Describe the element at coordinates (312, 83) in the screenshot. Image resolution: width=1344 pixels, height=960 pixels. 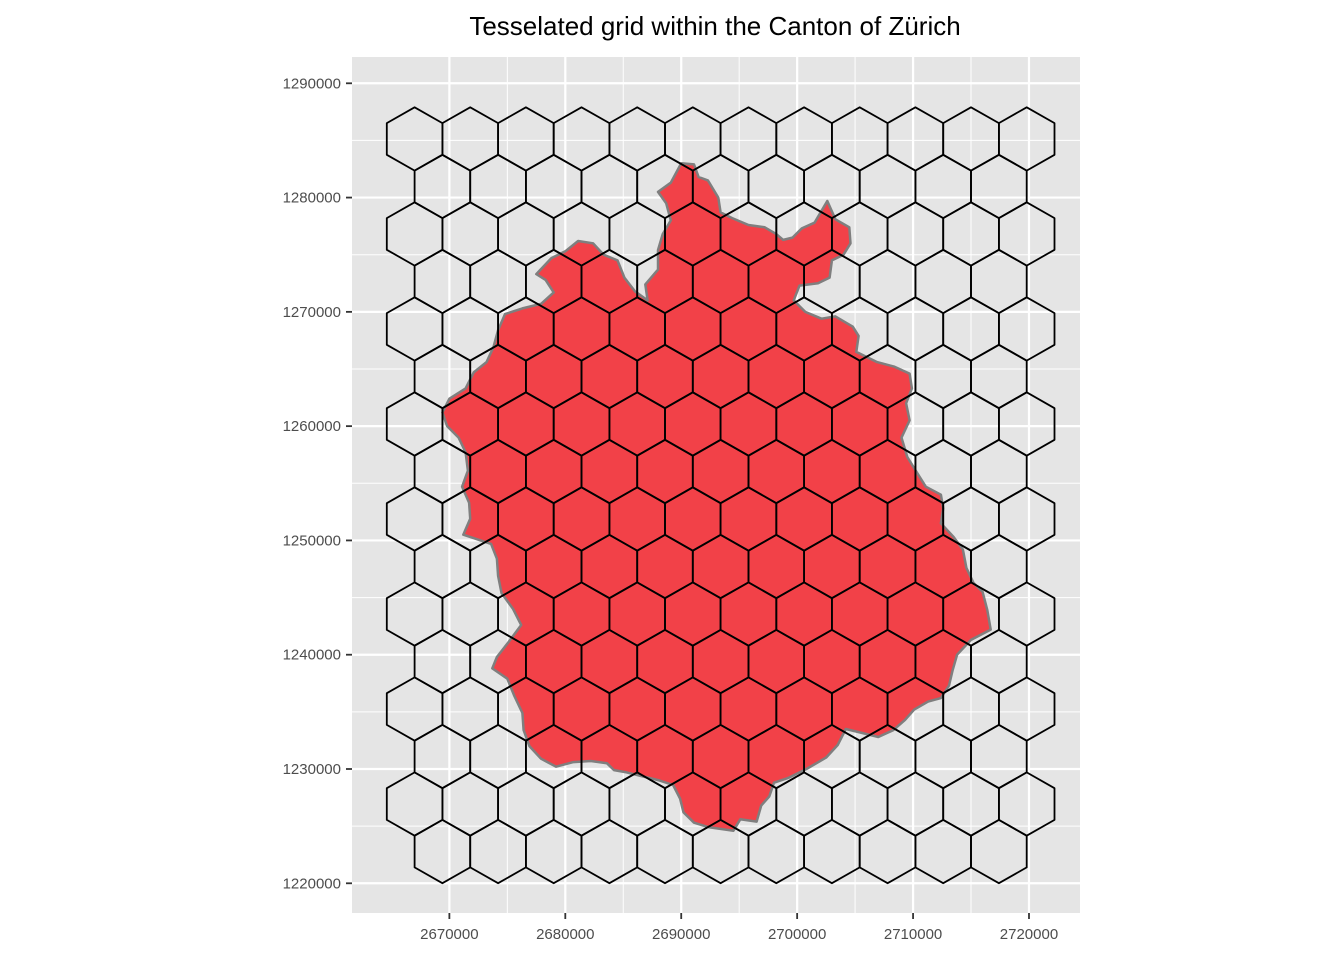
I see `y-tick-label: 1290000` at that location.